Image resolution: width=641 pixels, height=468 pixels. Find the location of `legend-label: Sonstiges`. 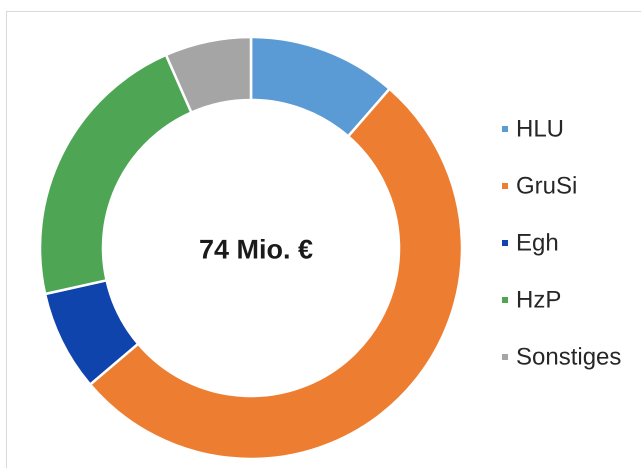

legend-label: Sonstiges is located at coordinates (569, 357).